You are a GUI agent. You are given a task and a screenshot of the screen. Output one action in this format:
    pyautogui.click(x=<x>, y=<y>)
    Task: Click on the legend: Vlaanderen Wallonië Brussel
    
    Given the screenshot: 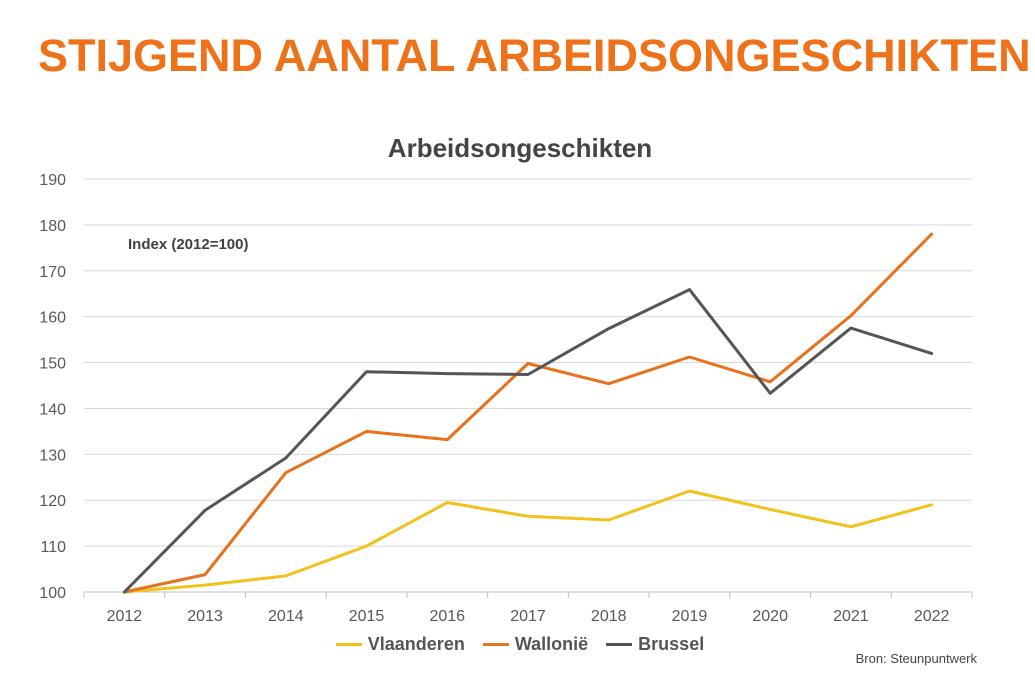 What is the action you would take?
    pyautogui.click(x=517, y=644)
    